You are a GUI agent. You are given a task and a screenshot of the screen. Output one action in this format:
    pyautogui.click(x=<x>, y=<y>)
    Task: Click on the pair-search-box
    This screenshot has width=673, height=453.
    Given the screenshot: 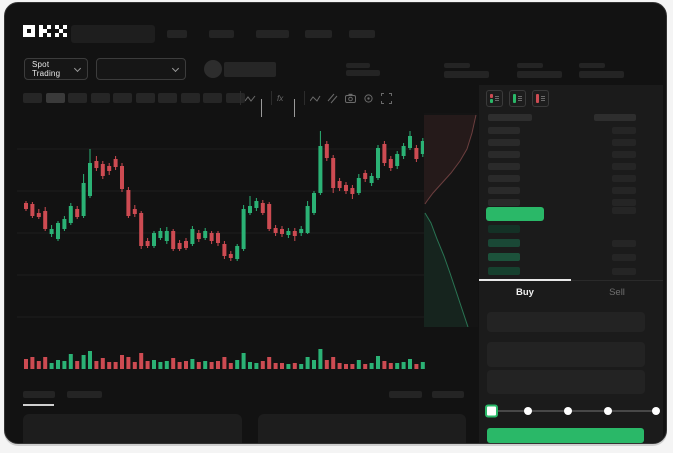 What is the action you would take?
    pyautogui.click(x=113, y=34)
    